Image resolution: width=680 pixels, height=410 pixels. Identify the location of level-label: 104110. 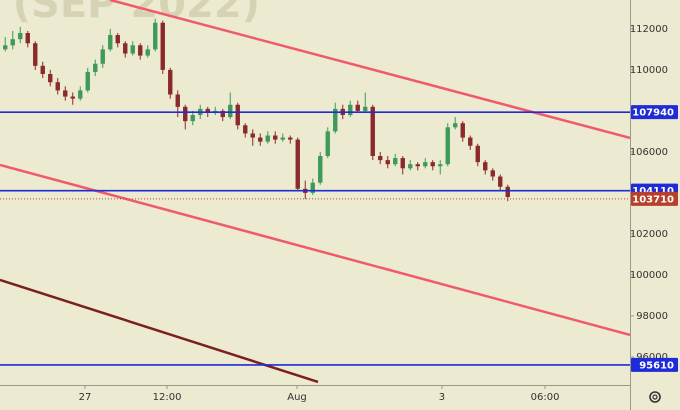
(653, 191).